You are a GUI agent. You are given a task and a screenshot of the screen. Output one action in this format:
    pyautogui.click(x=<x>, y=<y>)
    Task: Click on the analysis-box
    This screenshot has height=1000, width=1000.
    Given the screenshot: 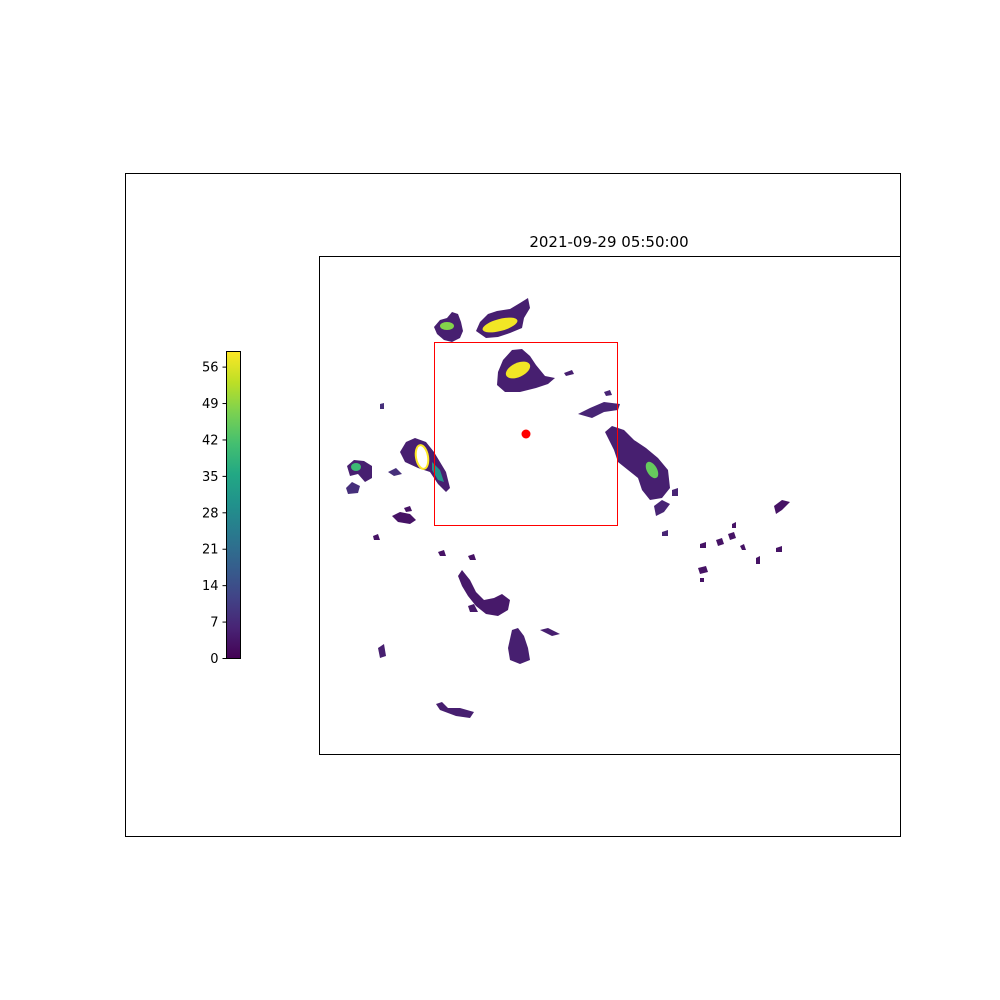 What is the action you would take?
    pyautogui.click(x=526, y=434)
    